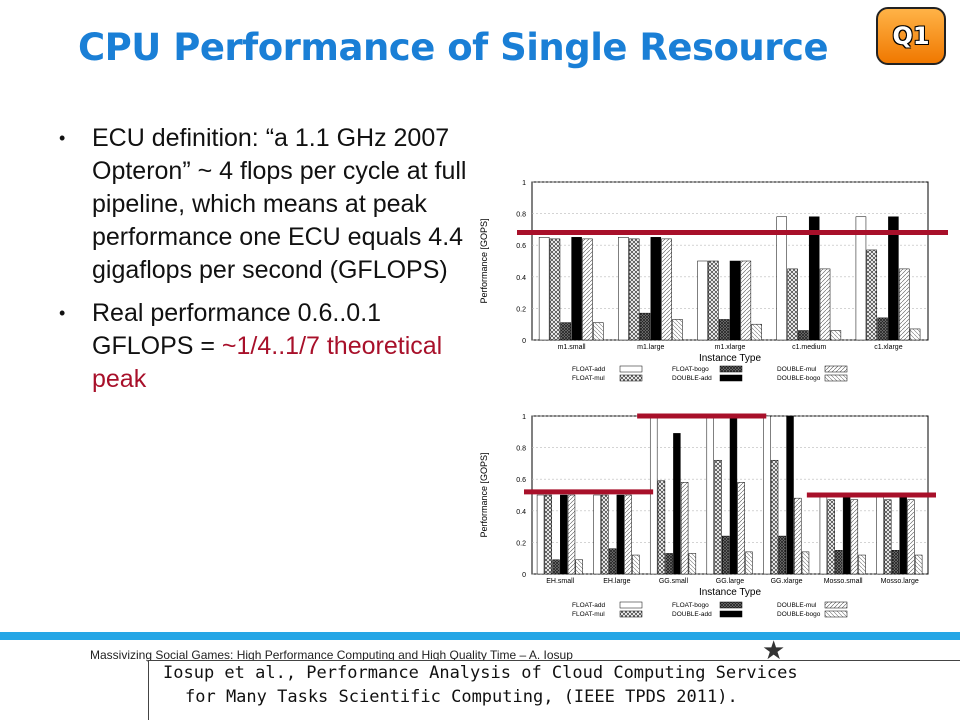 The height and width of the screenshot is (720, 960). What do you see at coordinates (730, 581) in the screenshot?
I see `x-tick-label: GG.large` at bounding box center [730, 581].